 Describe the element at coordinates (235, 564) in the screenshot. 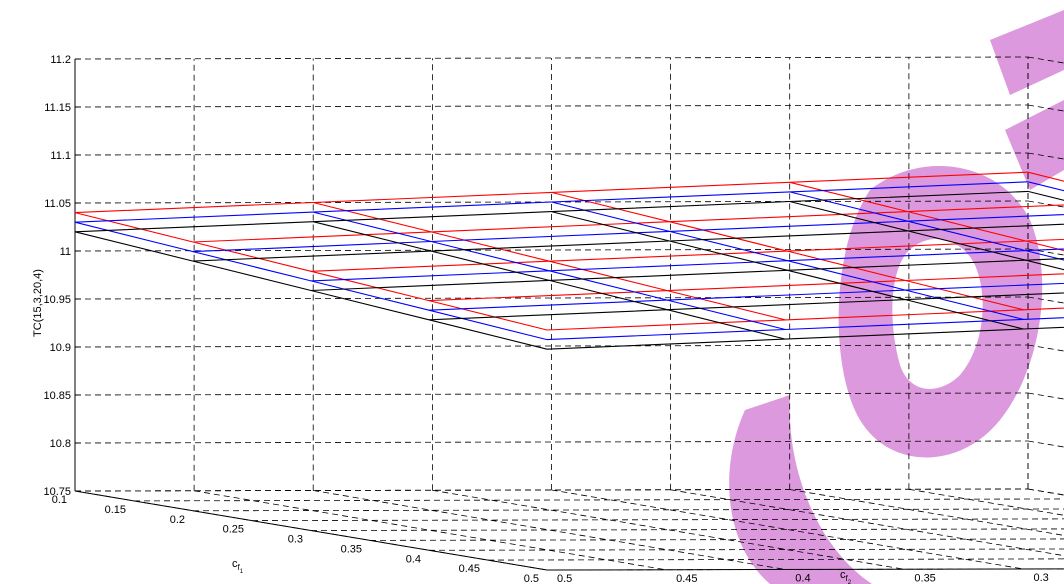

I see `x-axis-label-base: c` at that location.